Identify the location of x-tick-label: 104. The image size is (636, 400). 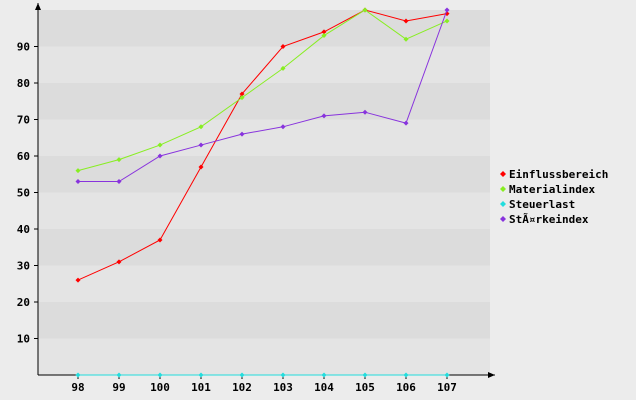
(324, 387).